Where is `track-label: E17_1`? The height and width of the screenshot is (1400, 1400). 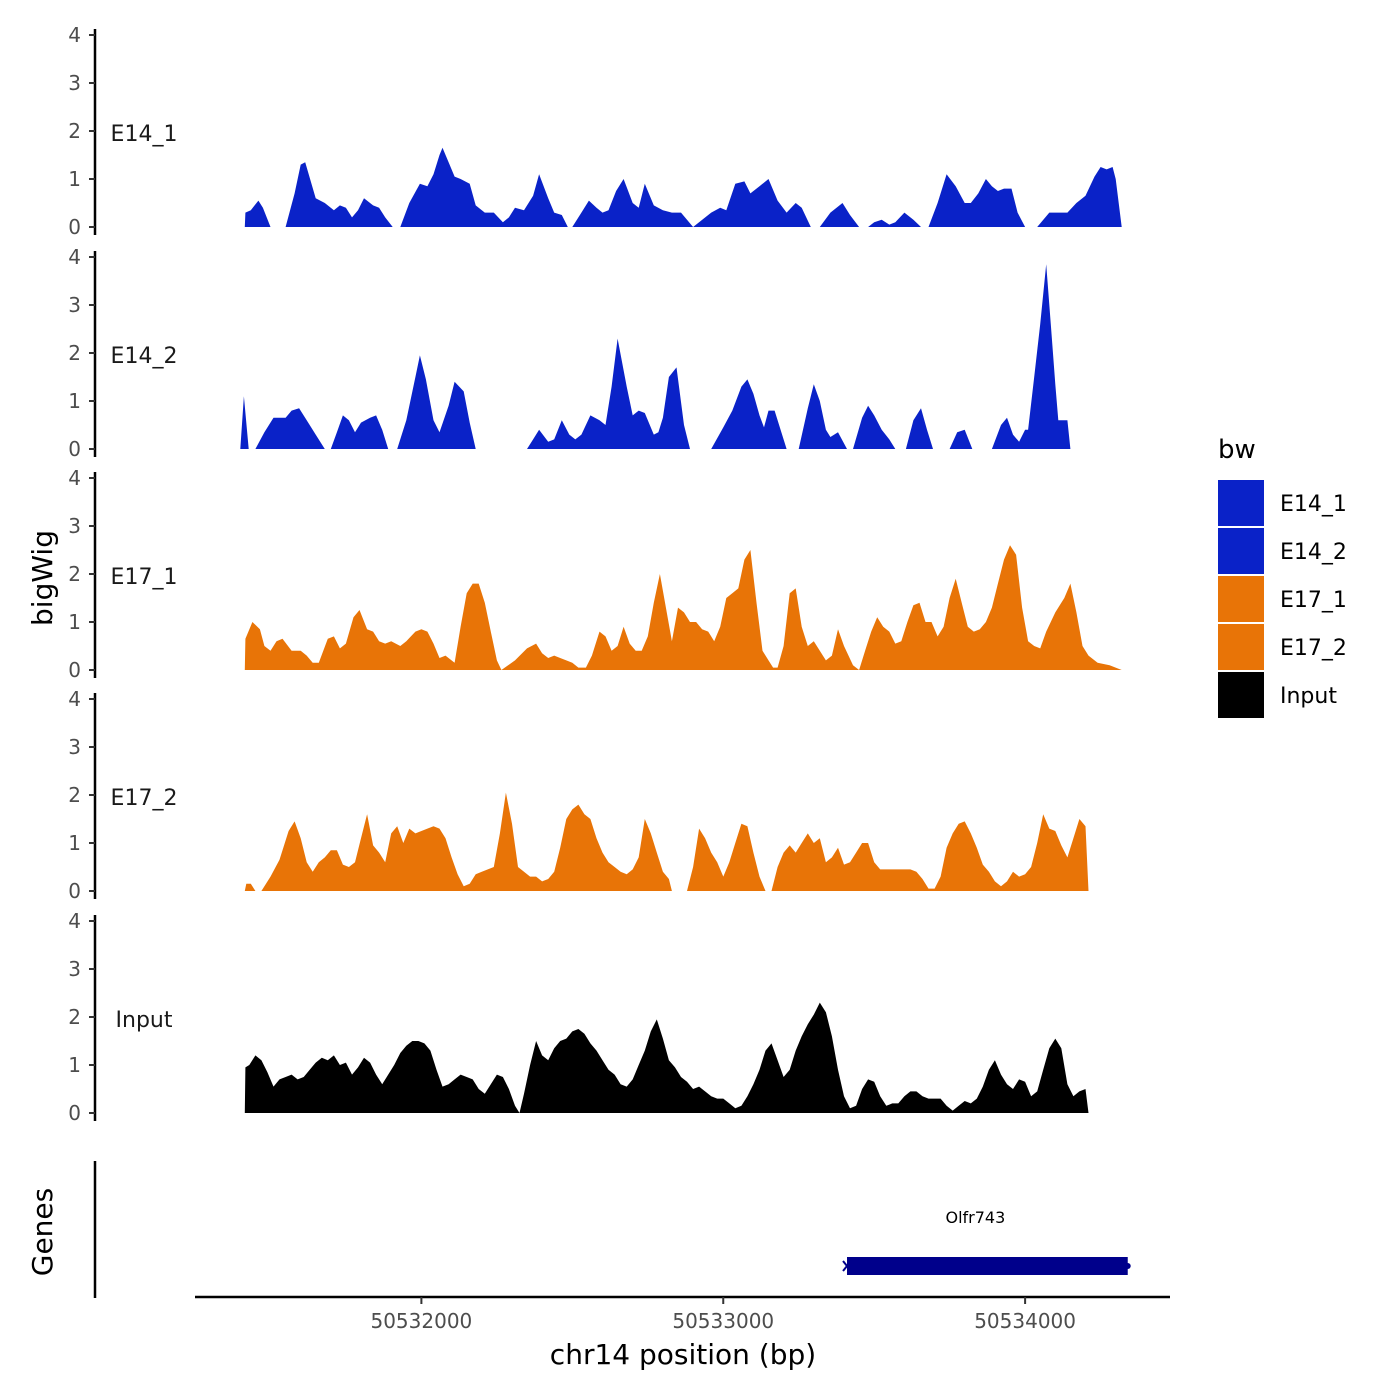 track-label: E17_1 is located at coordinates (144, 577).